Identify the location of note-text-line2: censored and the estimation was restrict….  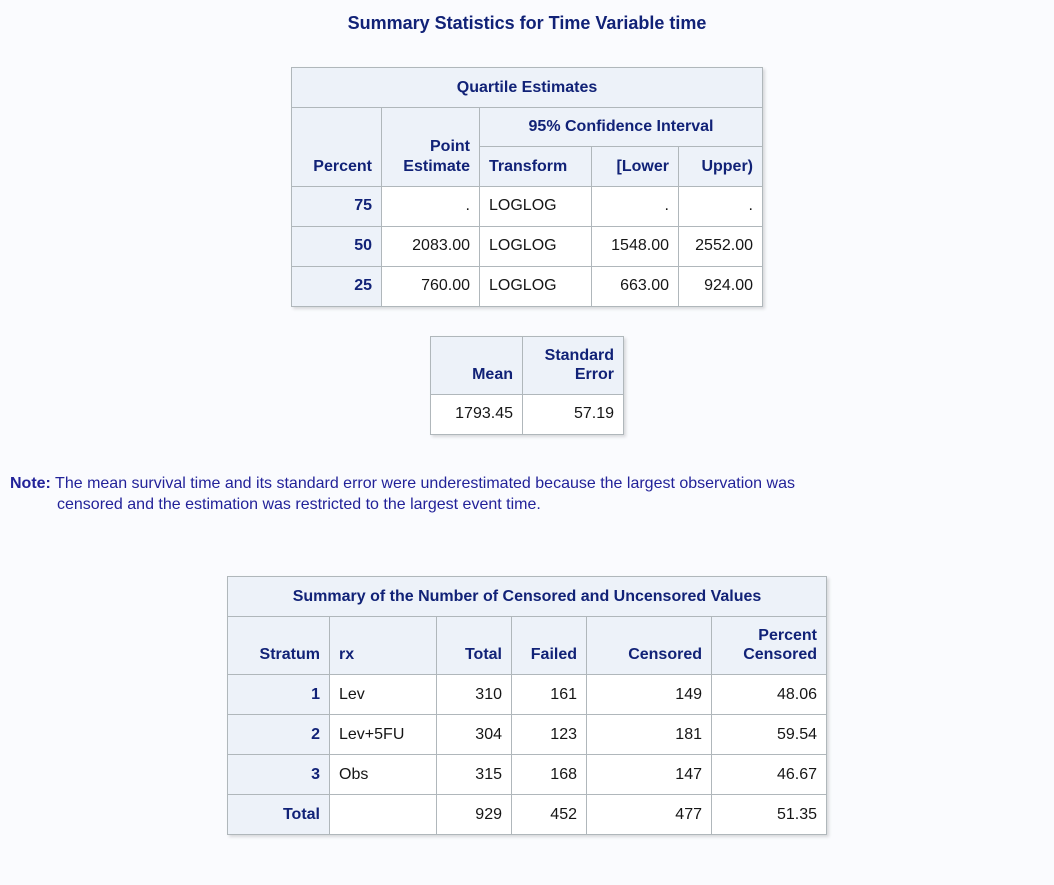
(299, 504).